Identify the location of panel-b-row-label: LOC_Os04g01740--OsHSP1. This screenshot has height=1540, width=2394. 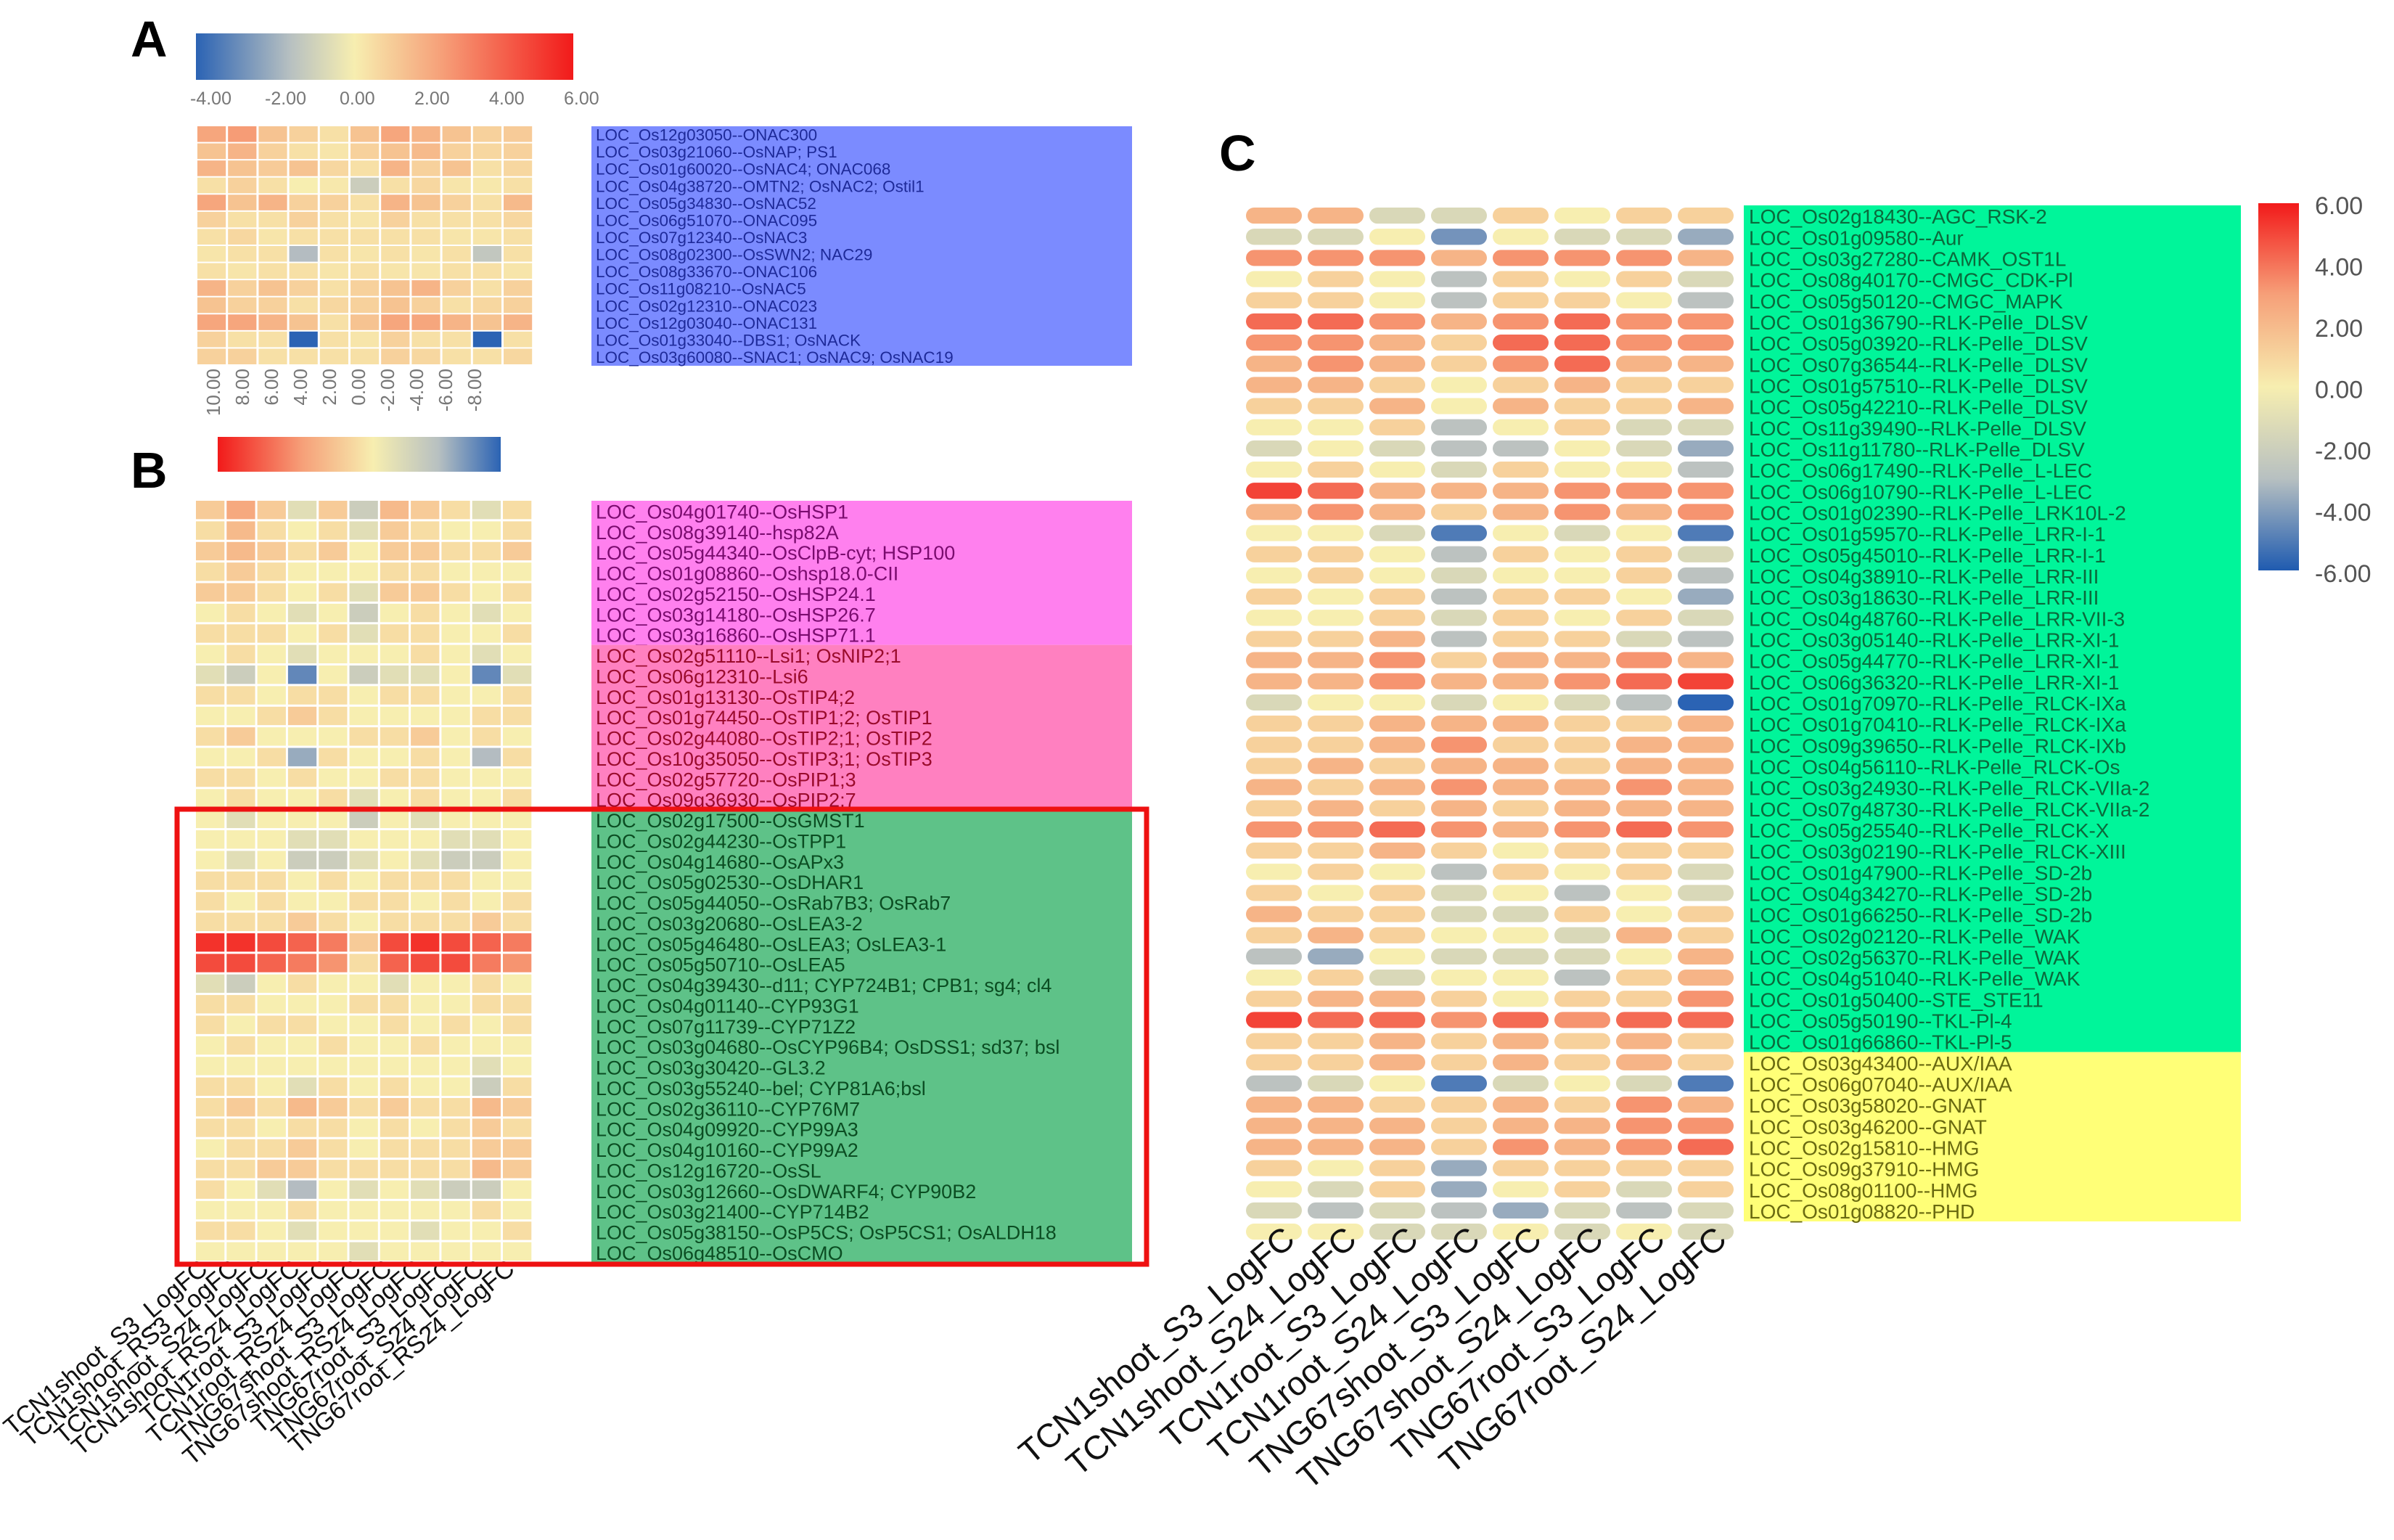
(722, 512).